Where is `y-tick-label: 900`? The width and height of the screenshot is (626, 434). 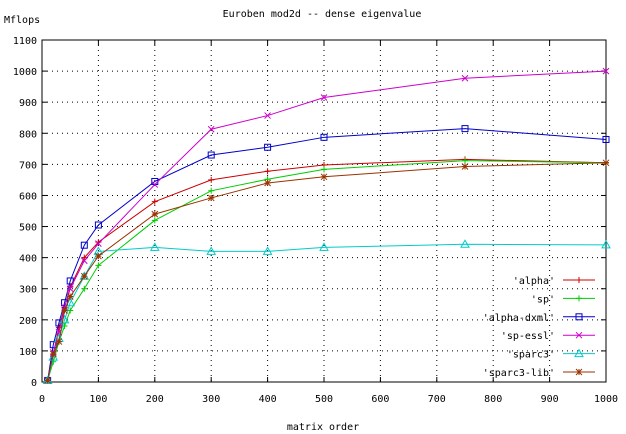 y-tick-label: 900 is located at coordinates (28, 103).